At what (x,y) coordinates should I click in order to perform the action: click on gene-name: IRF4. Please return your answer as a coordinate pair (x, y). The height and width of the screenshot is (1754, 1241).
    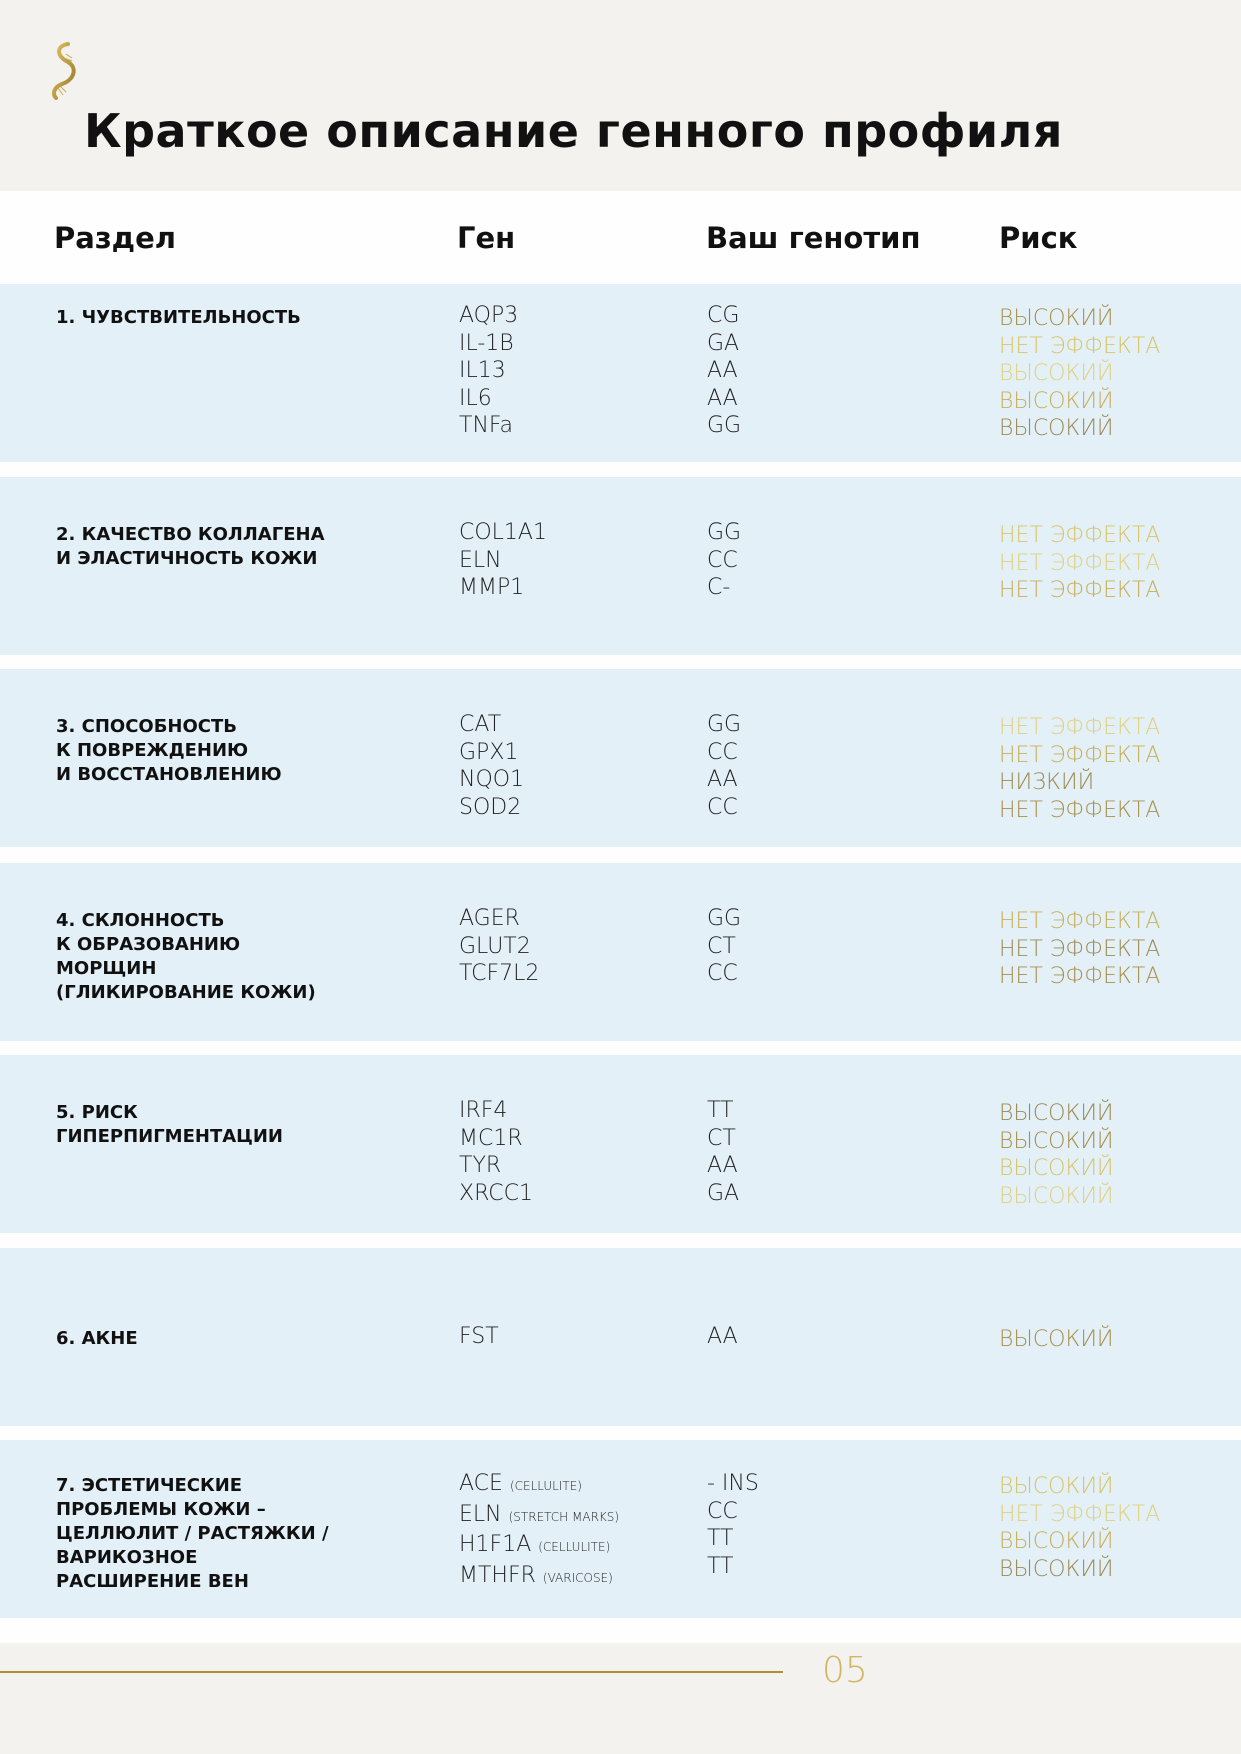
    Looking at the image, I should click on (483, 1110).